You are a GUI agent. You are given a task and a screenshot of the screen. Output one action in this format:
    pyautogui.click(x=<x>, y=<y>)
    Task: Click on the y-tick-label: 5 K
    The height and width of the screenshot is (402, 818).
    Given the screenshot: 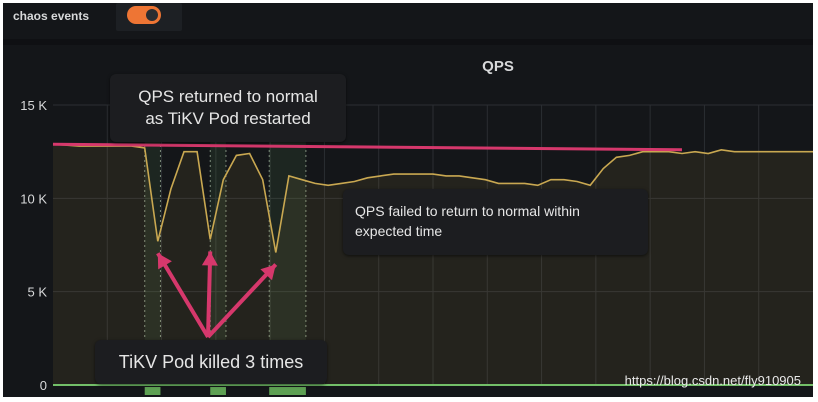 What is the action you would take?
    pyautogui.click(x=37, y=292)
    